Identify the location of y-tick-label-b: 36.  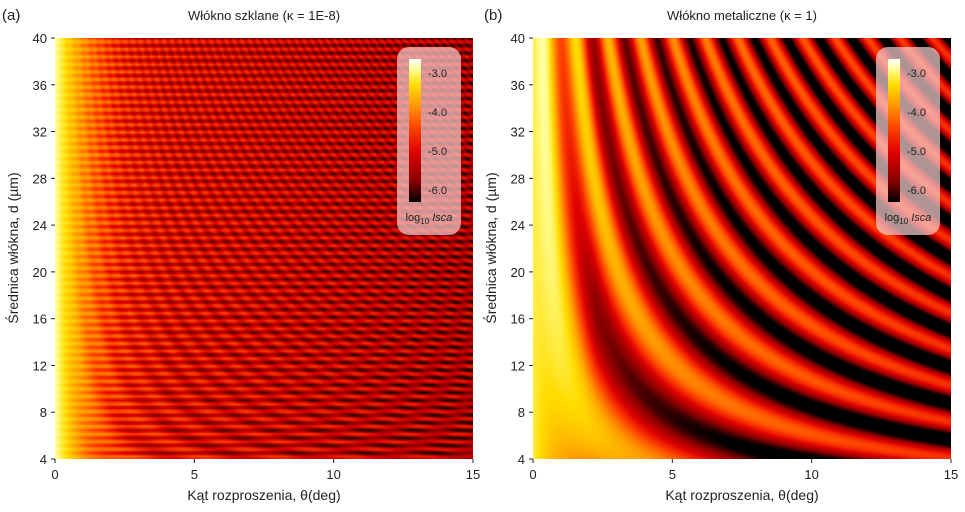
(518, 85).